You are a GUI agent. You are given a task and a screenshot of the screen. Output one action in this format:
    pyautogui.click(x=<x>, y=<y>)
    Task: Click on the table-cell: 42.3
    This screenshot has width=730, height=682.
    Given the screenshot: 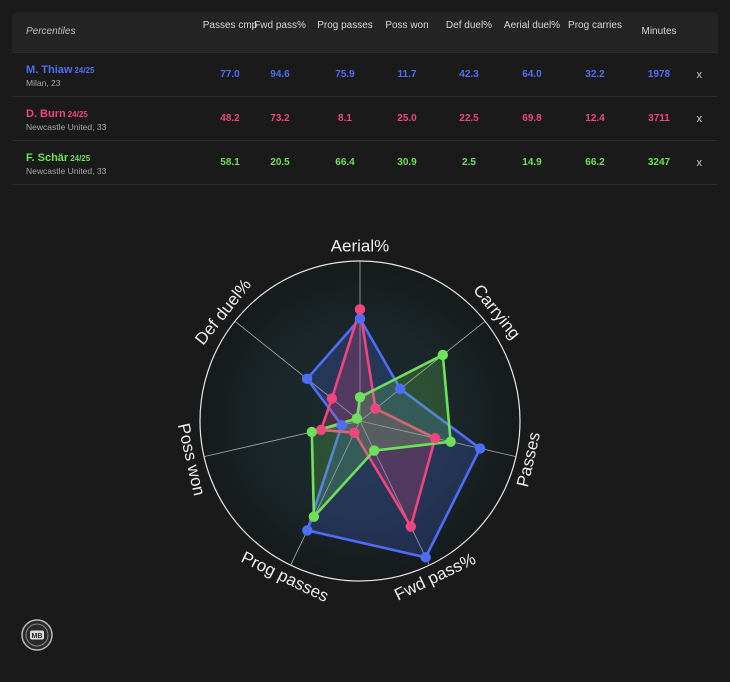 What is the action you would take?
    pyautogui.click(x=469, y=74)
    